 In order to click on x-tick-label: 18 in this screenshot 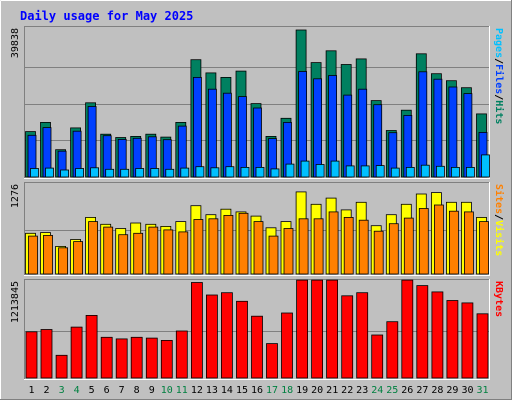, I will do `click(287, 390)`.